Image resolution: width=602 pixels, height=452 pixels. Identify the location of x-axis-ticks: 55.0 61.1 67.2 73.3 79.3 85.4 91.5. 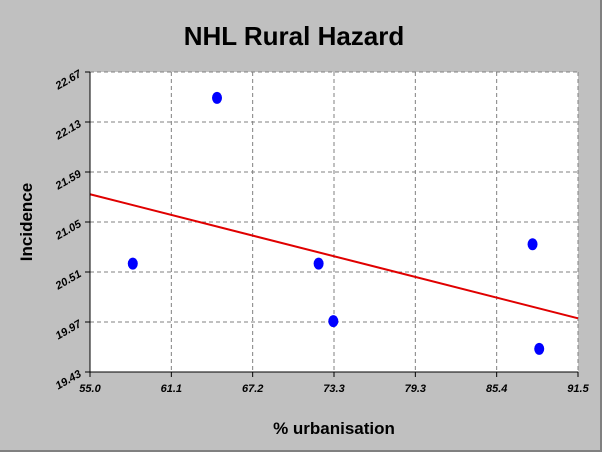
(334, 383).